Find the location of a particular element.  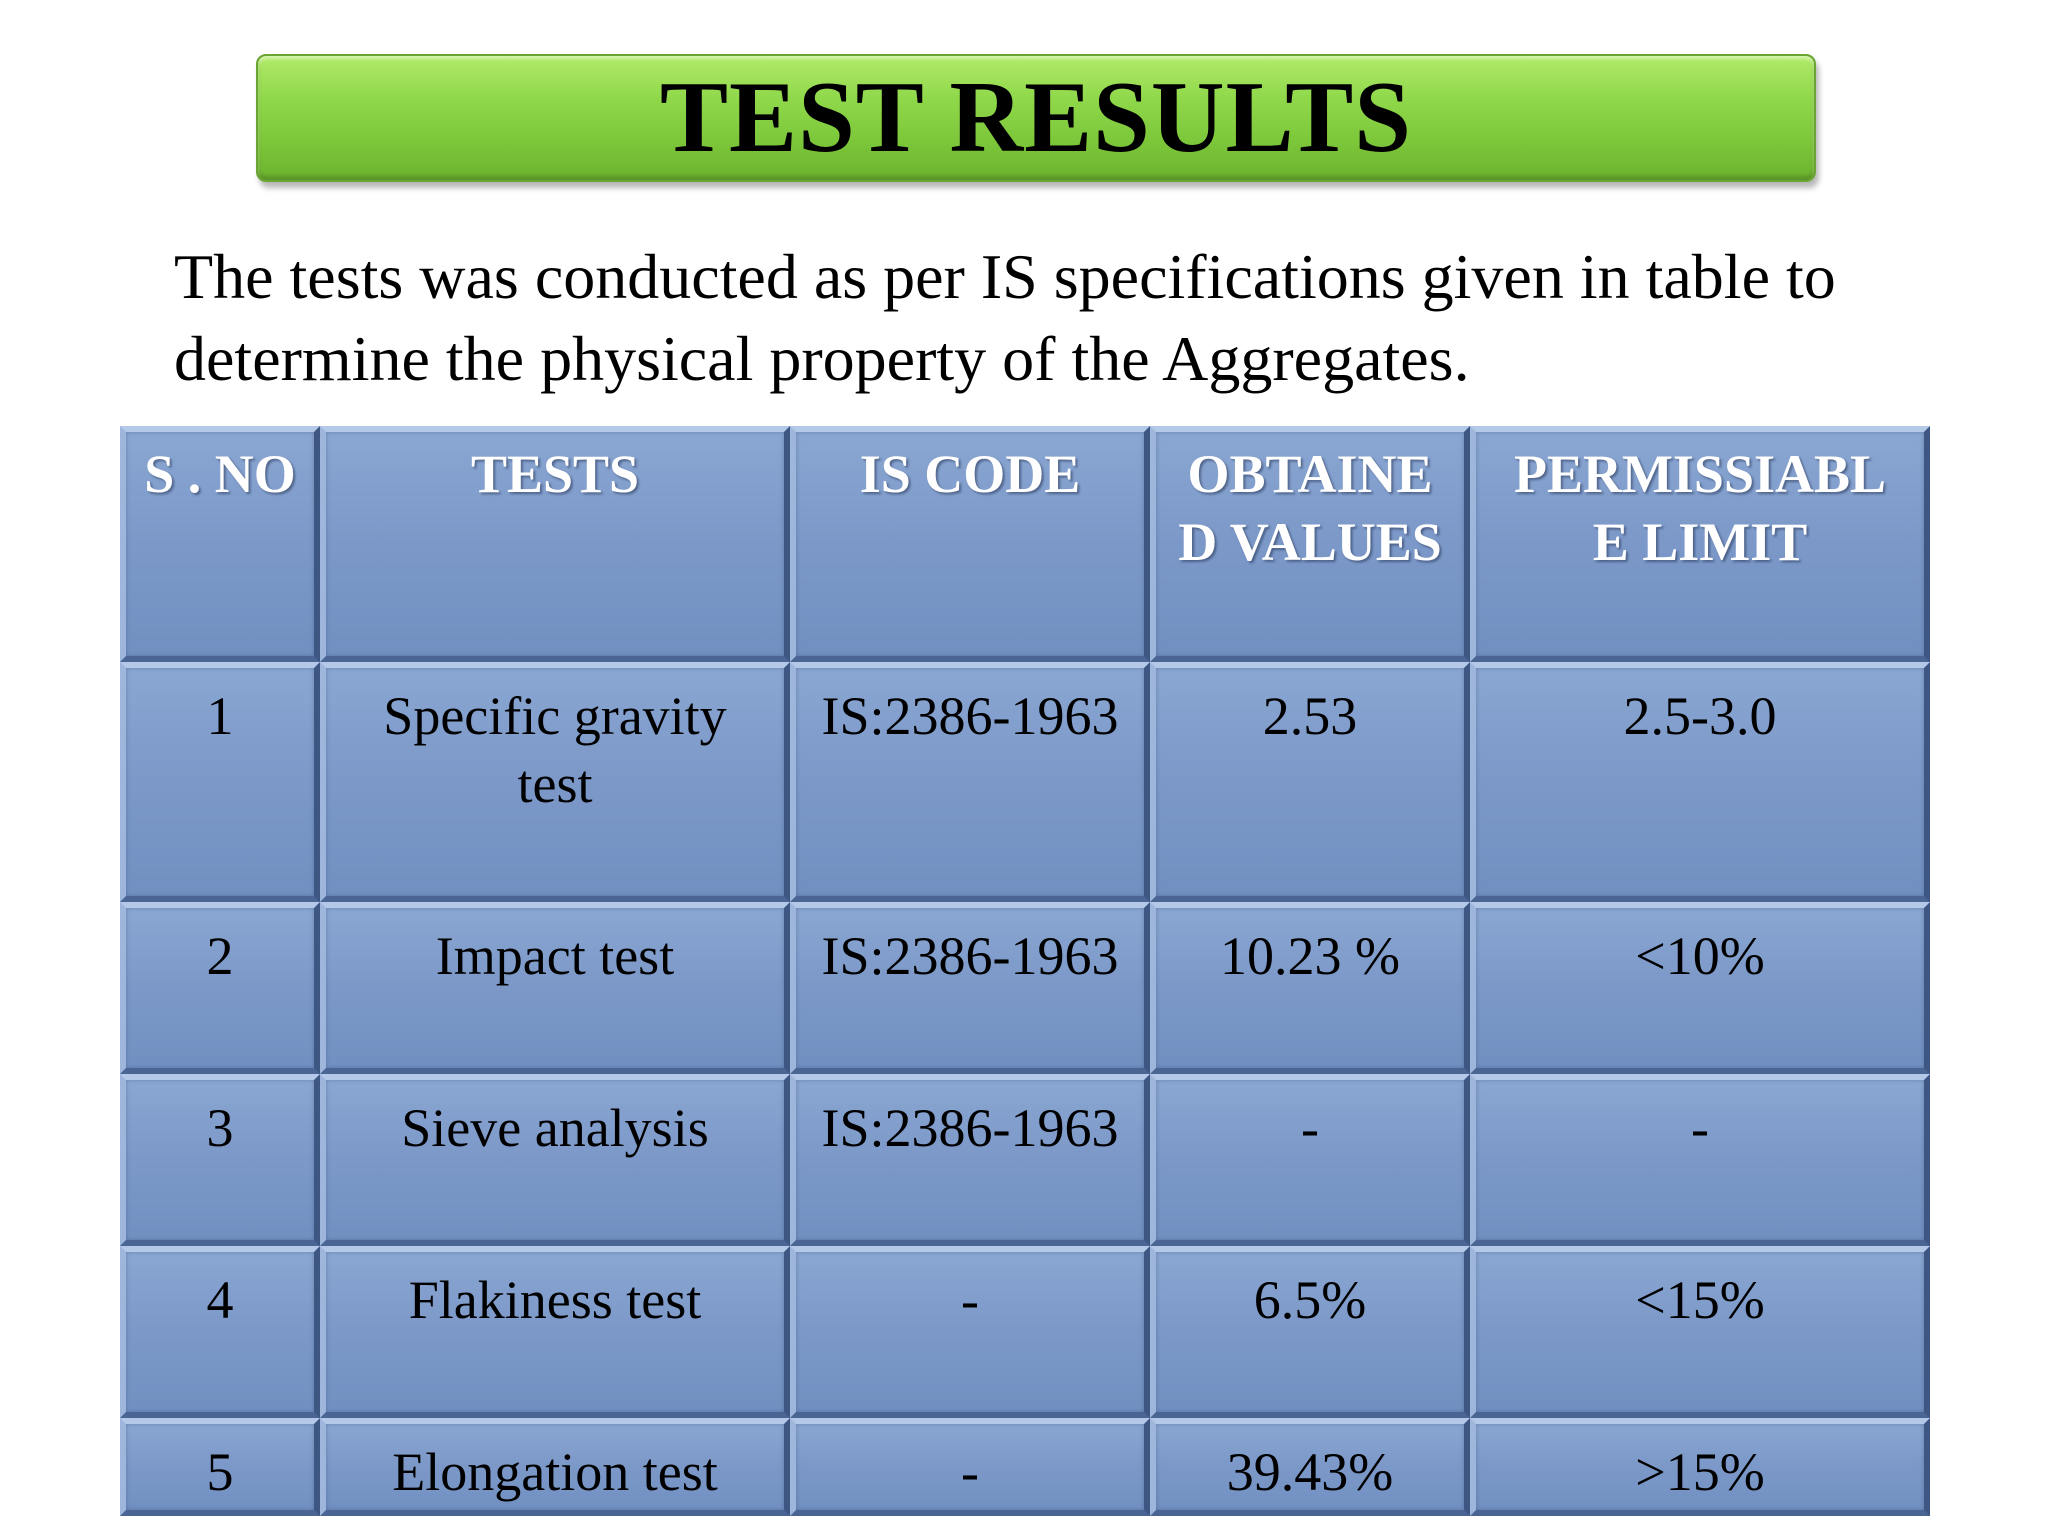

cell-sno: 5 is located at coordinates (220, 1467).